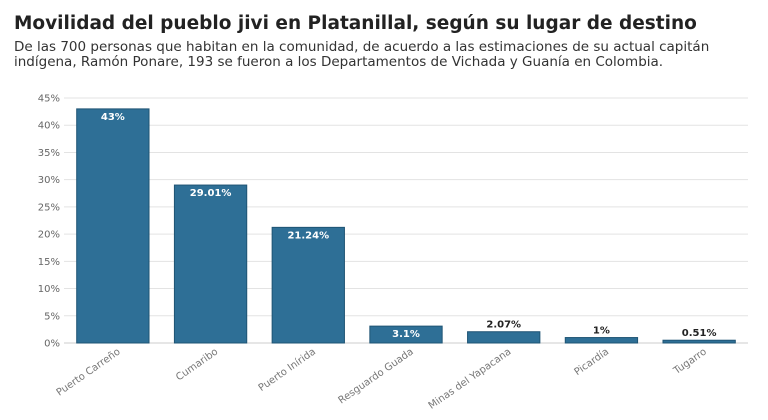 Image resolution: width=768 pixels, height=420 pixels. What do you see at coordinates (49, 235) in the screenshot?
I see `y-tick-label: 20%` at bounding box center [49, 235].